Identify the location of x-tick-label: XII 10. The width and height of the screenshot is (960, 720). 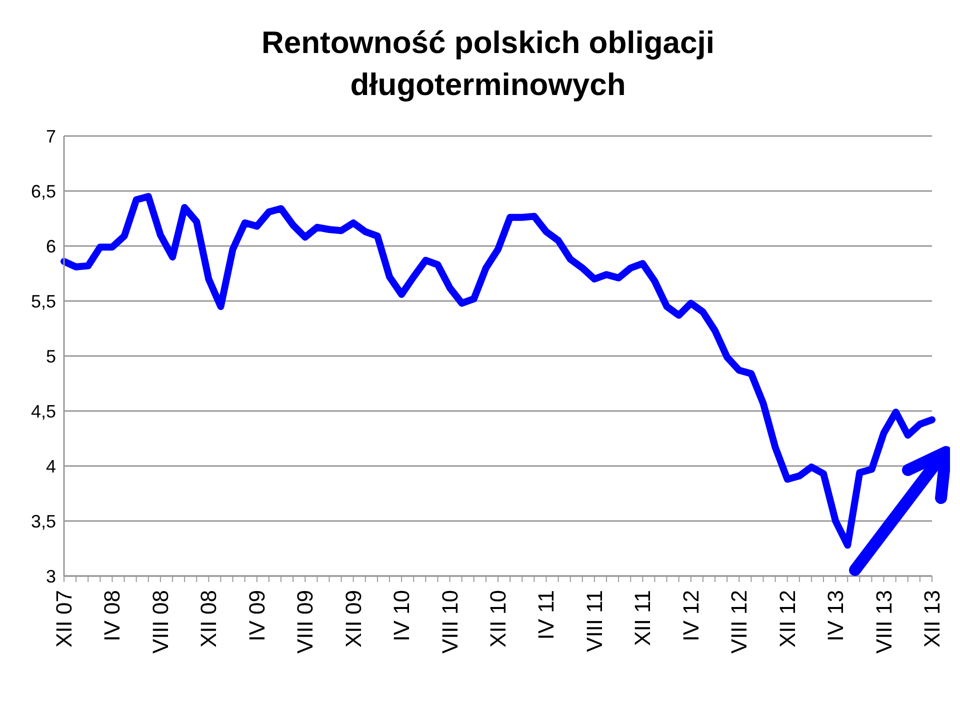
(498, 619).